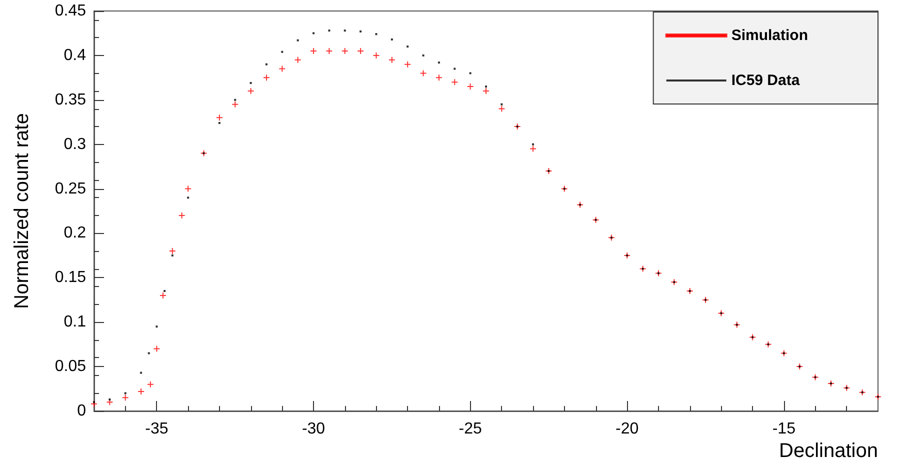 The width and height of the screenshot is (904, 464). What do you see at coordinates (828, 451) in the screenshot?
I see `x-axis-title: Declination` at bounding box center [828, 451].